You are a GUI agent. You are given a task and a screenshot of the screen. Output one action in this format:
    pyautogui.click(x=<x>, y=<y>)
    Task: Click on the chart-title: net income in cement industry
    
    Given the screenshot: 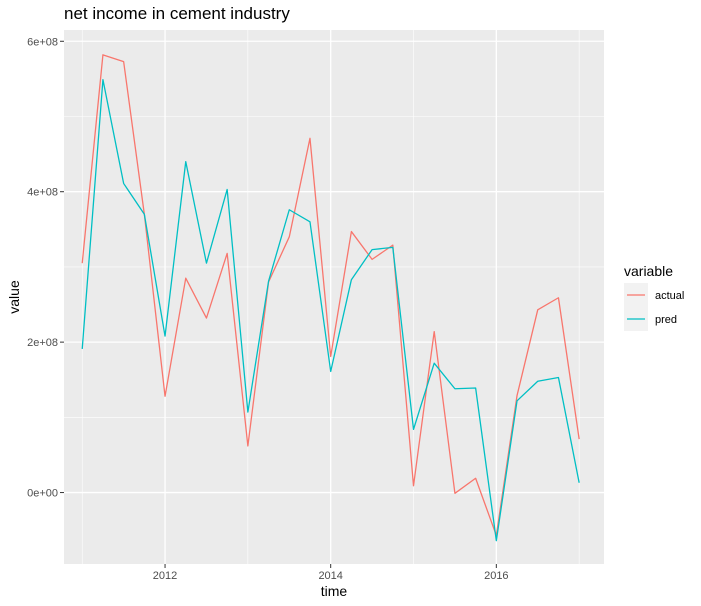 What is the action you would take?
    pyautogui.click(x=177, y=13)
    